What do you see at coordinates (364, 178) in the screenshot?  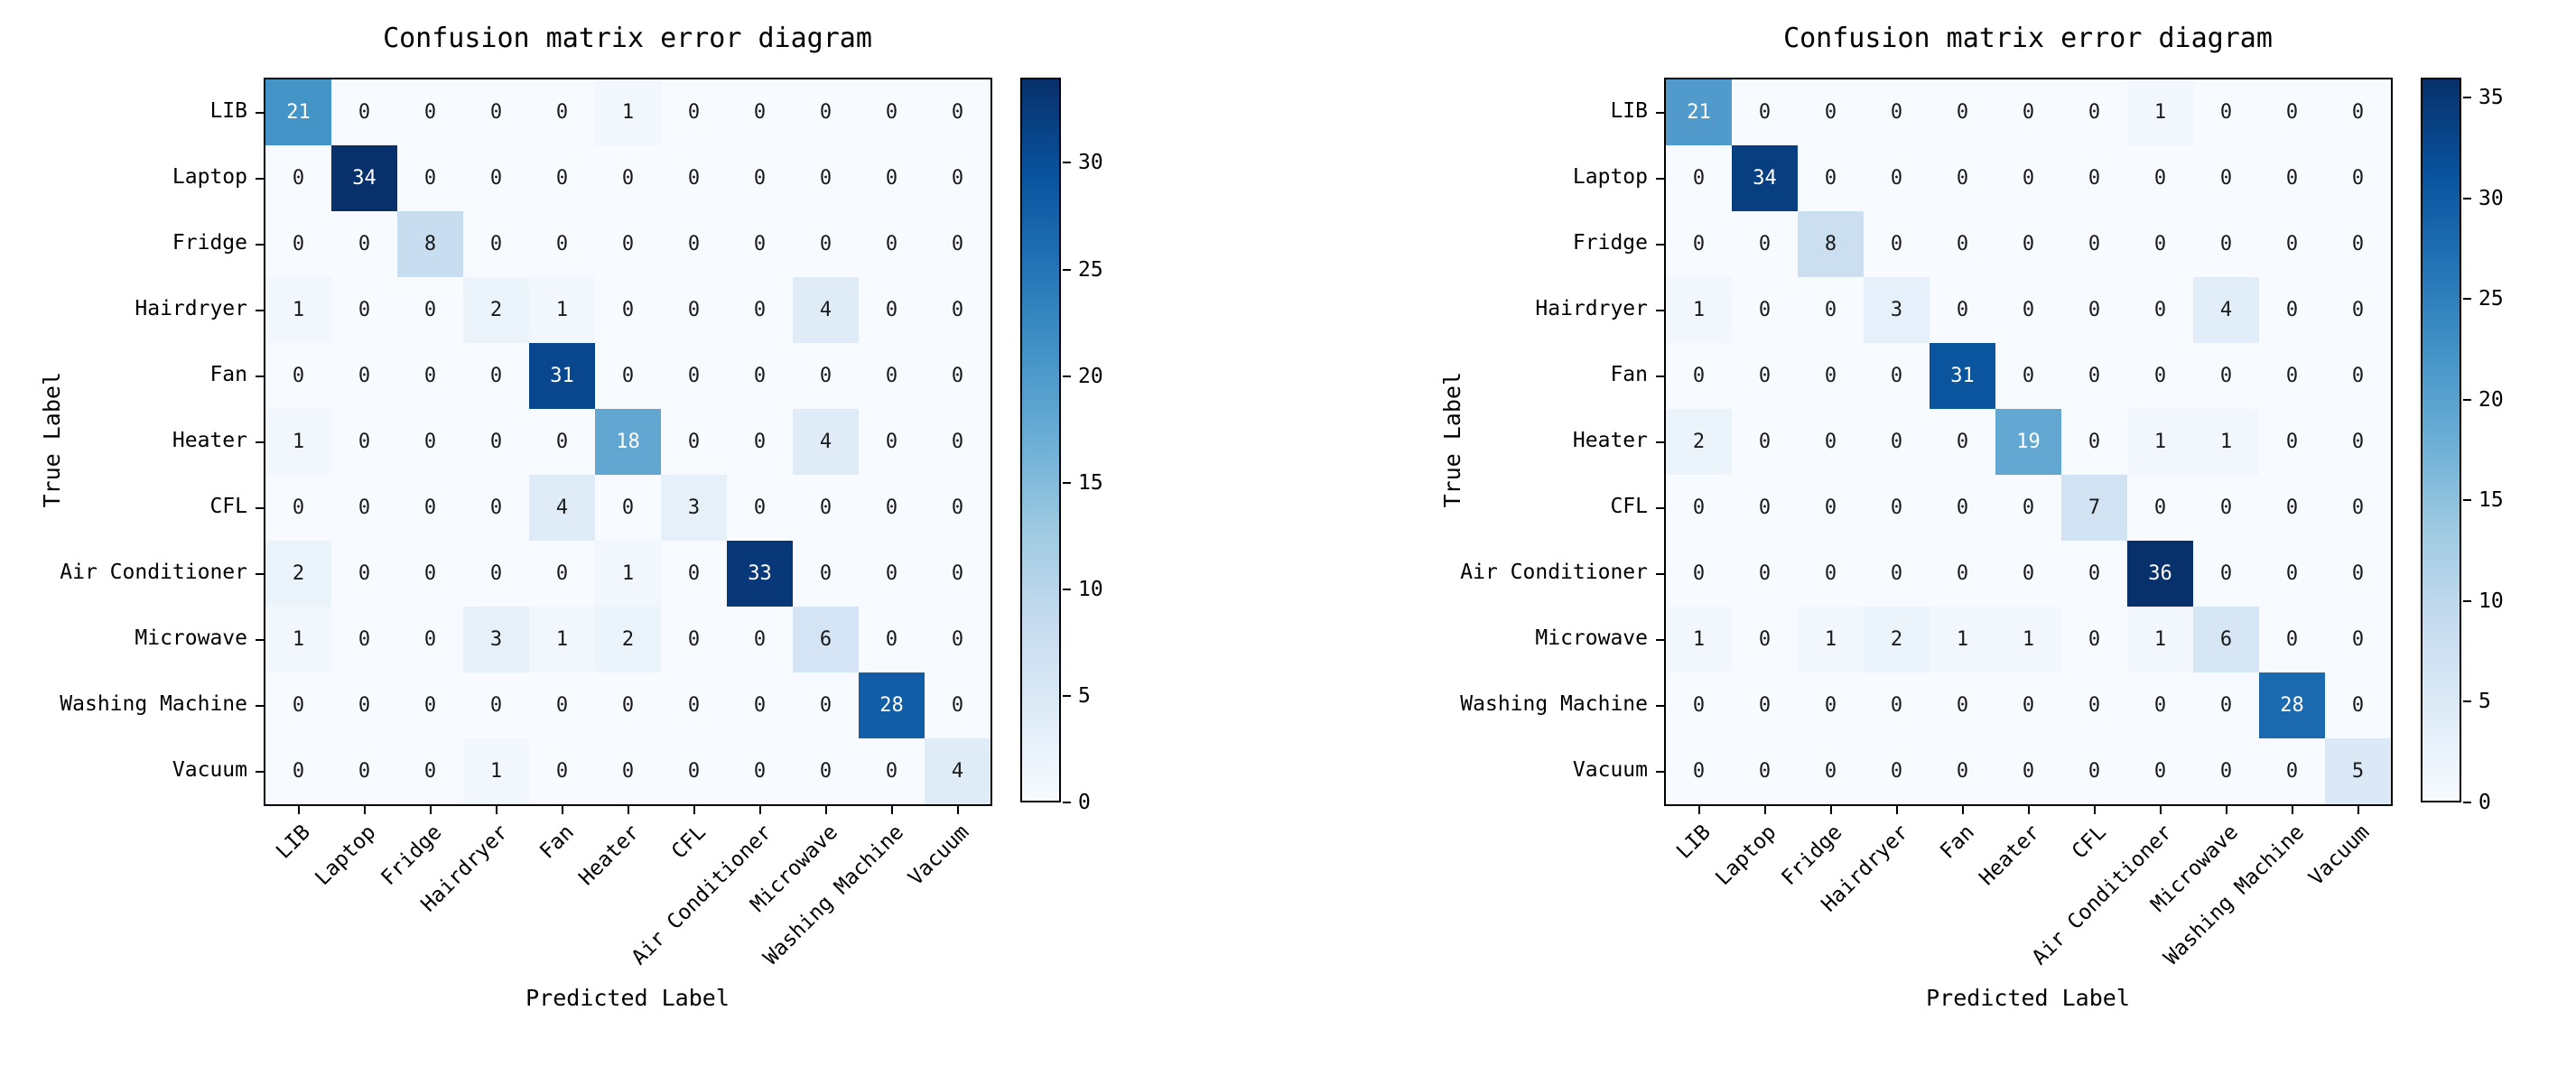 I see `matrix-cell: 34` at bounding box center [364, 178].